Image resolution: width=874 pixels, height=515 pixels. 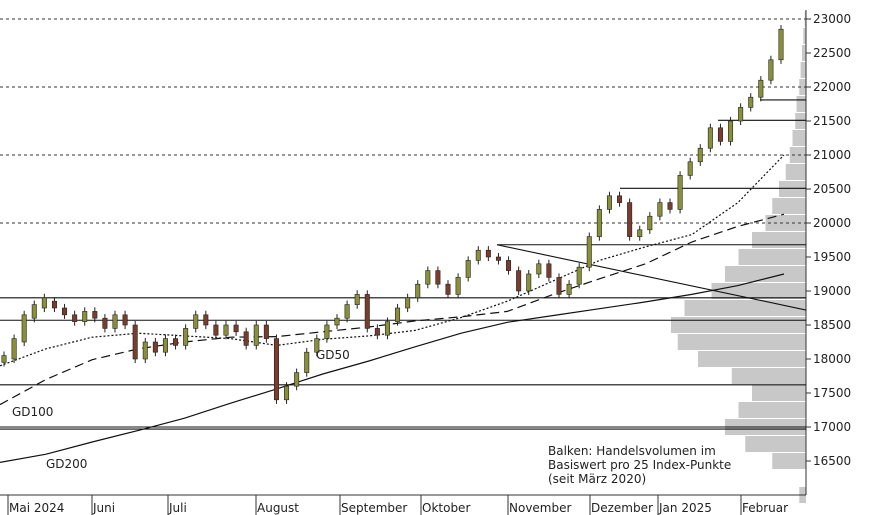 I want to click on volume-note-line-3: (seit März 2020), so click(x=597, y=479).